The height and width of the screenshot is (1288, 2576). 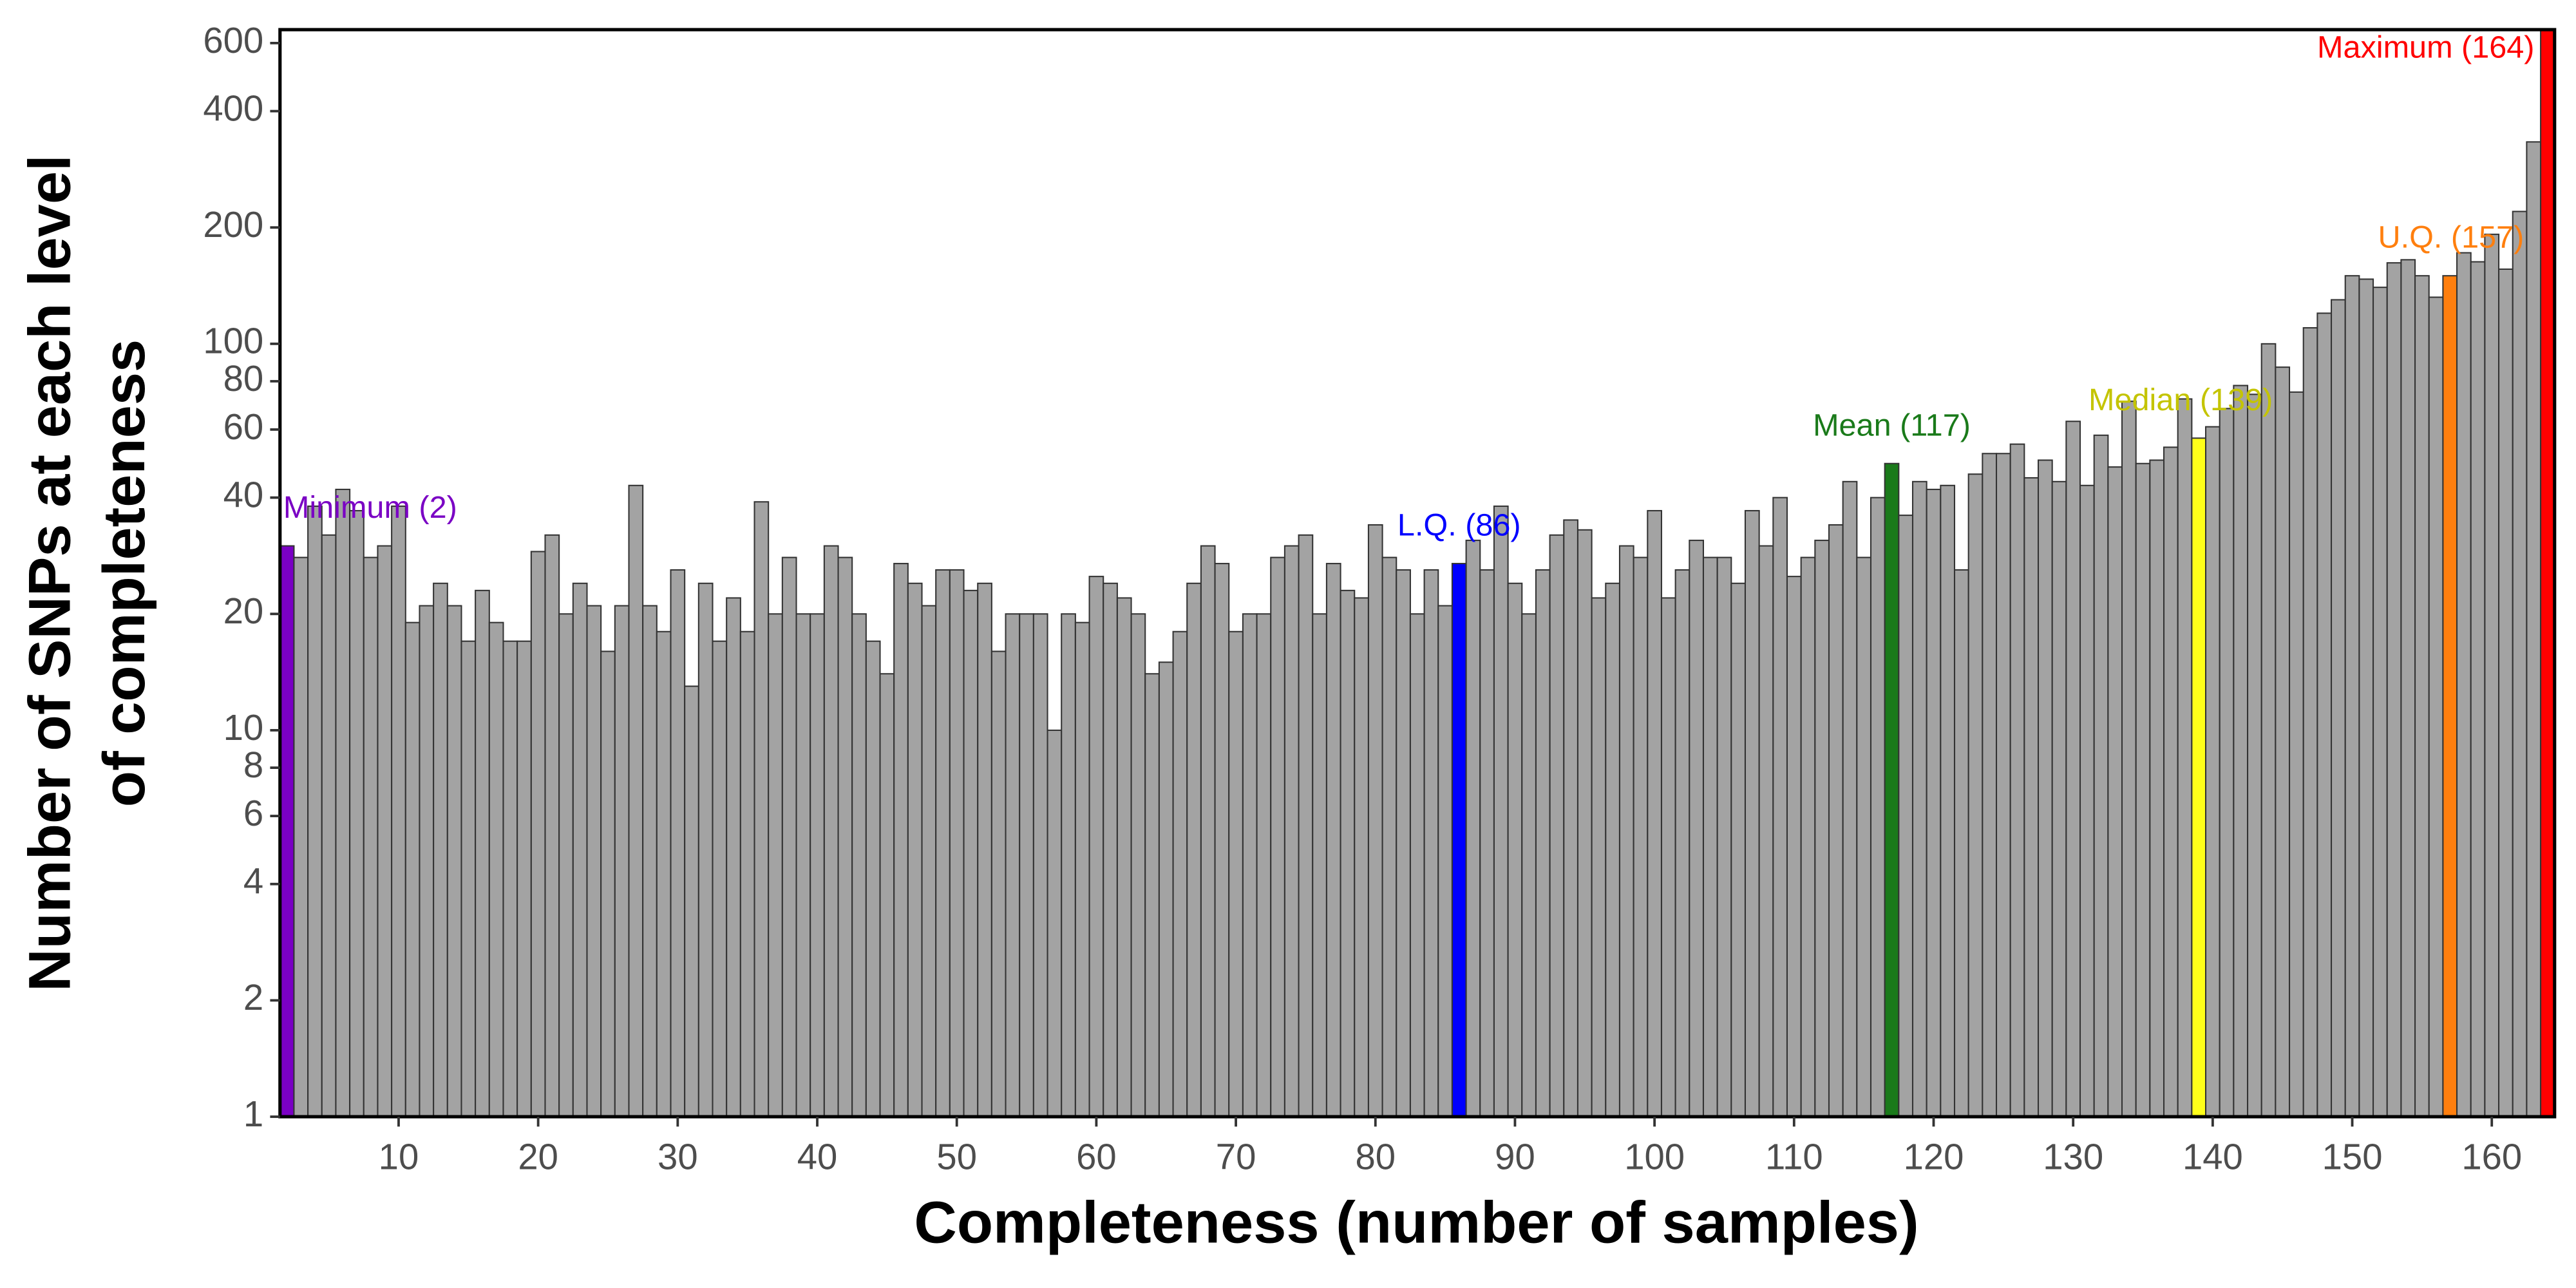 What do you see at coordinates (1794, 1157) in the screenshot?
I see `x-tick-label: 110` at bounding box center [1794, 1157].